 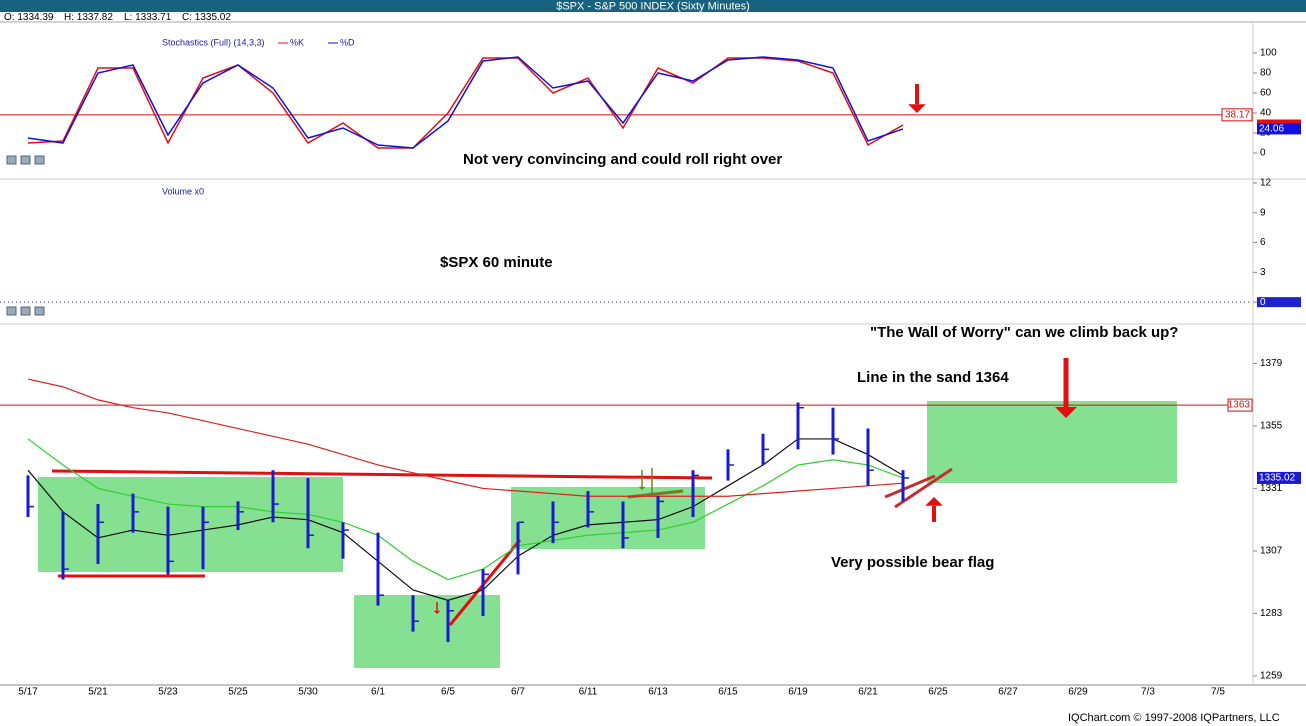 What do you see at coordinates (933, 377) in the screenshot?
I see `annotation: Line in the sand 1364` at bounding box center [933, 377].